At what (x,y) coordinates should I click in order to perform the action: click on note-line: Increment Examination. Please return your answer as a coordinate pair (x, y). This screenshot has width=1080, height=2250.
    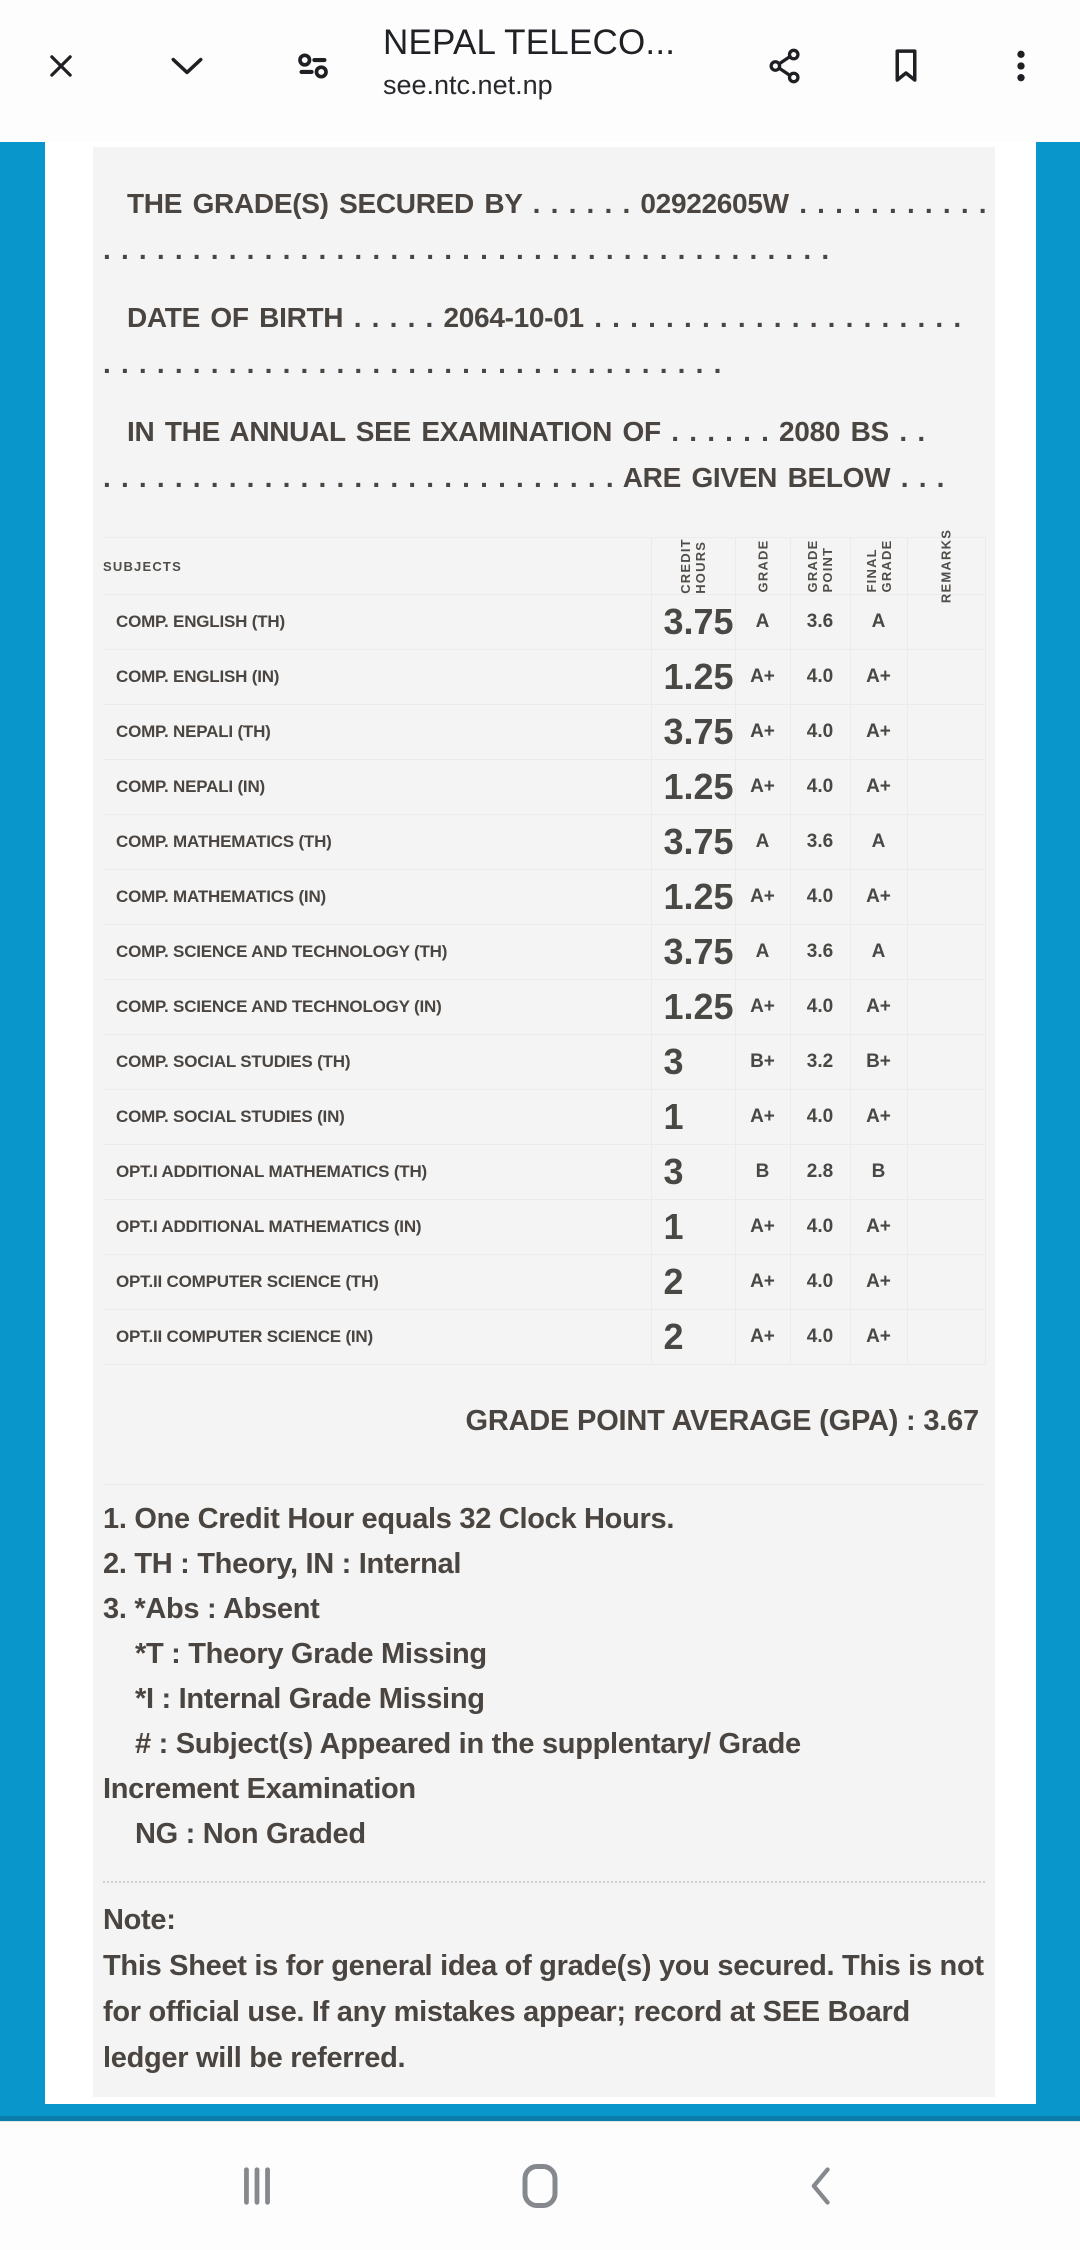
    Looking at the image, I should click on (259, 1789).